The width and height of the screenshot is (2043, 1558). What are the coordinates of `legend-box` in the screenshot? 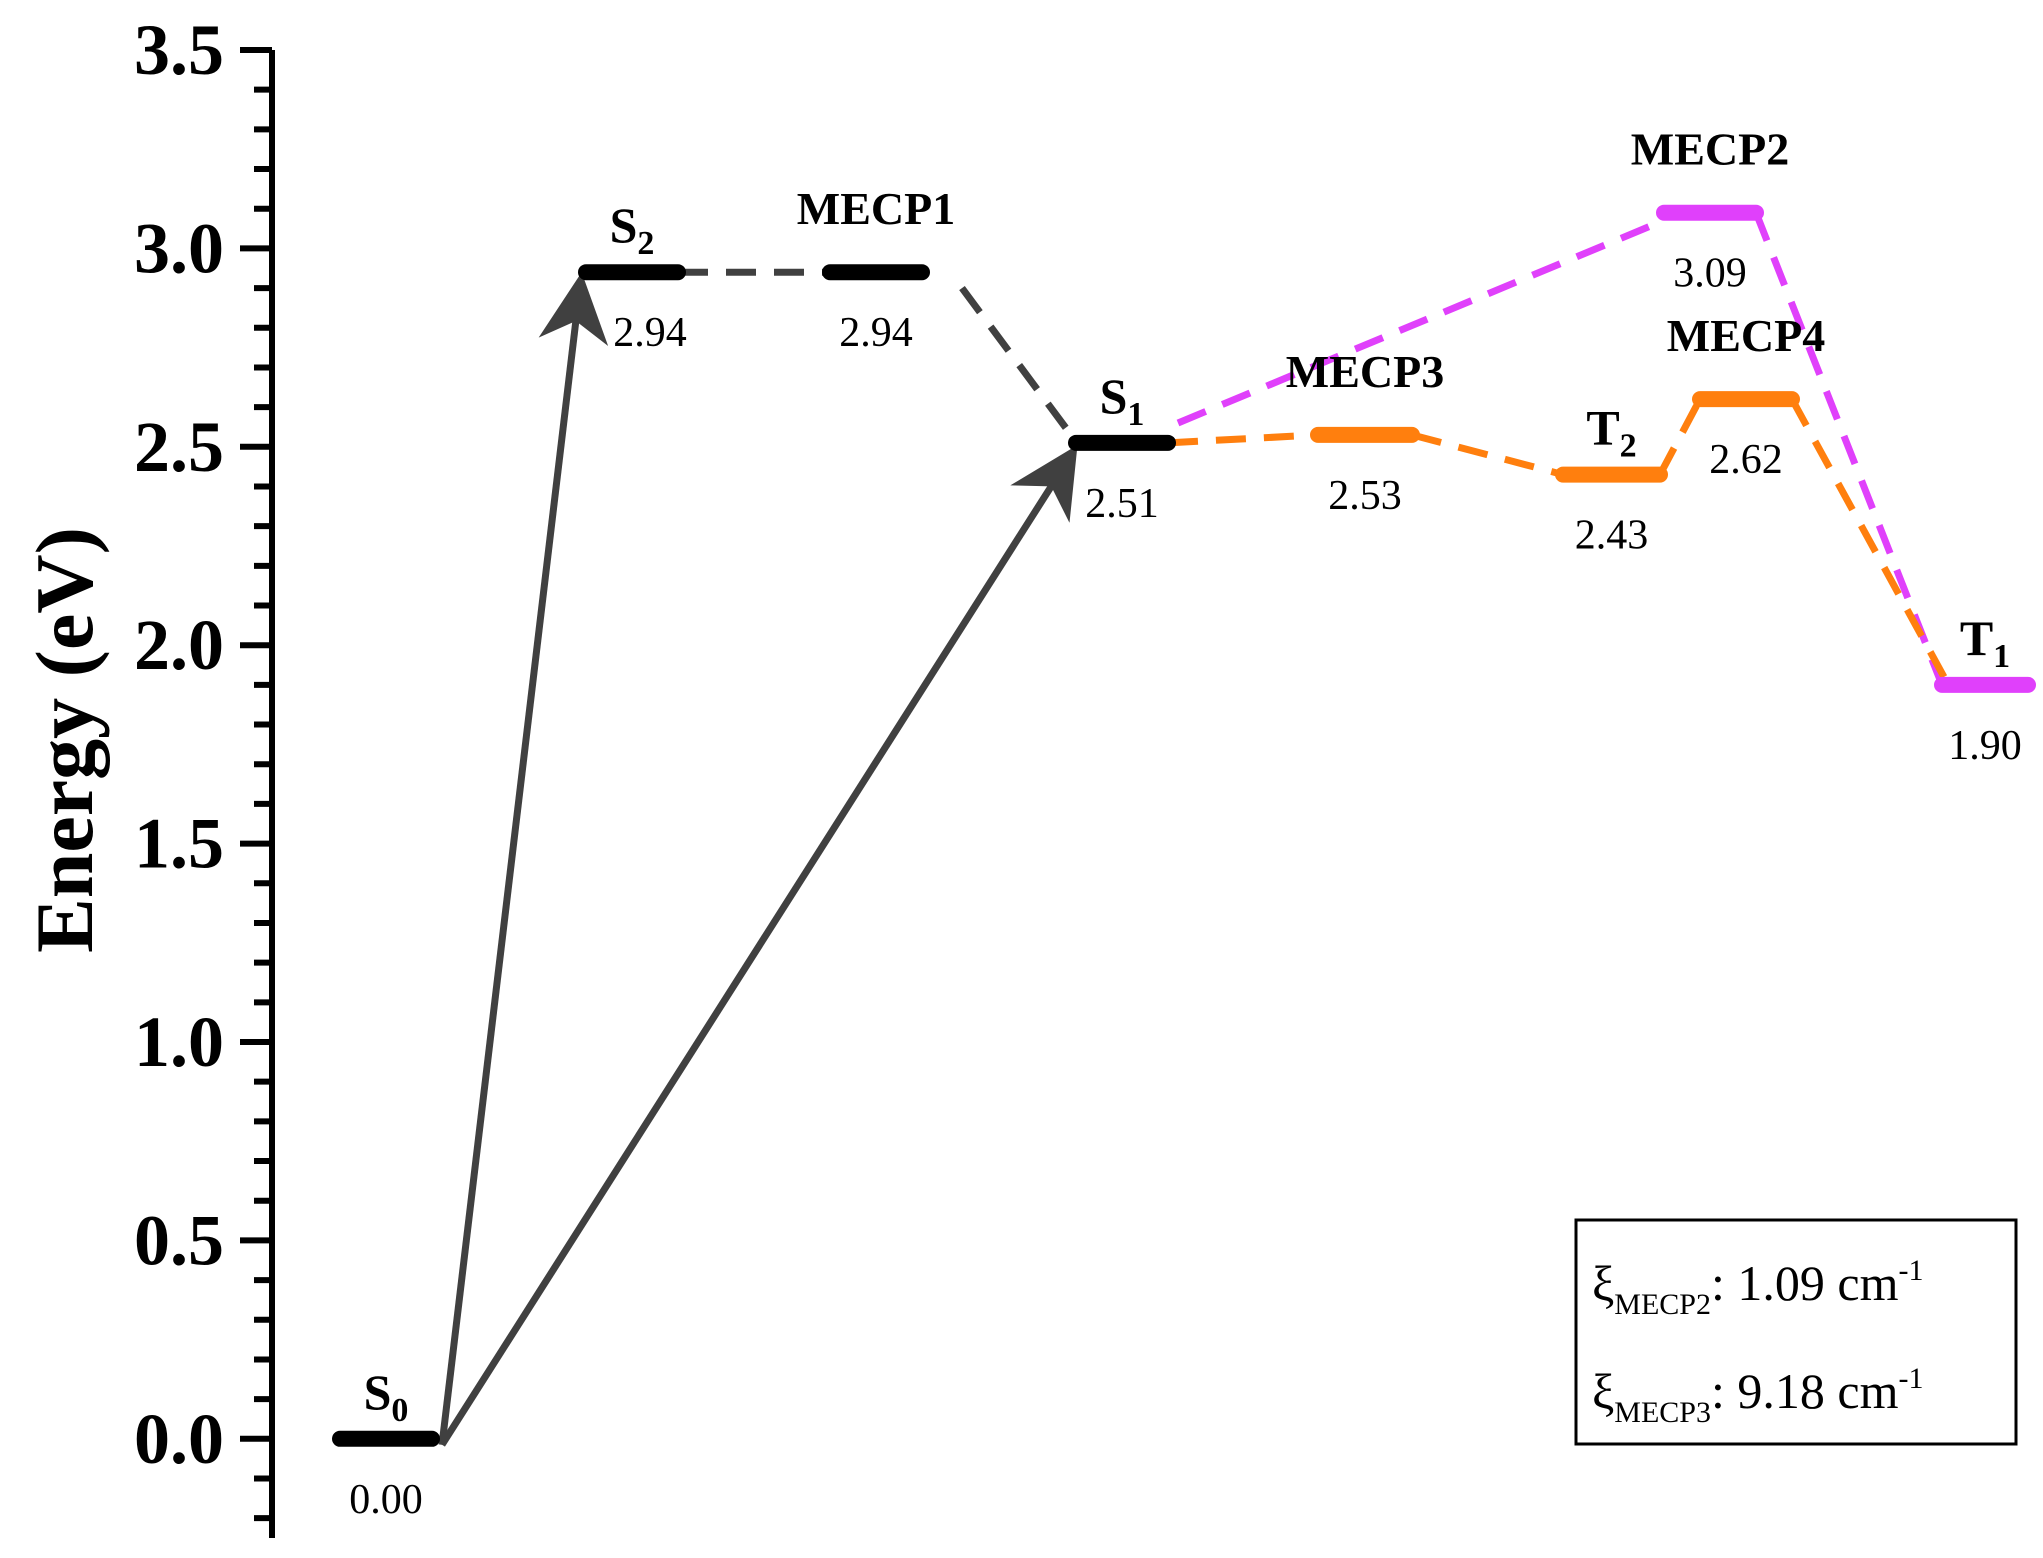 It's located at (1796, 1332).